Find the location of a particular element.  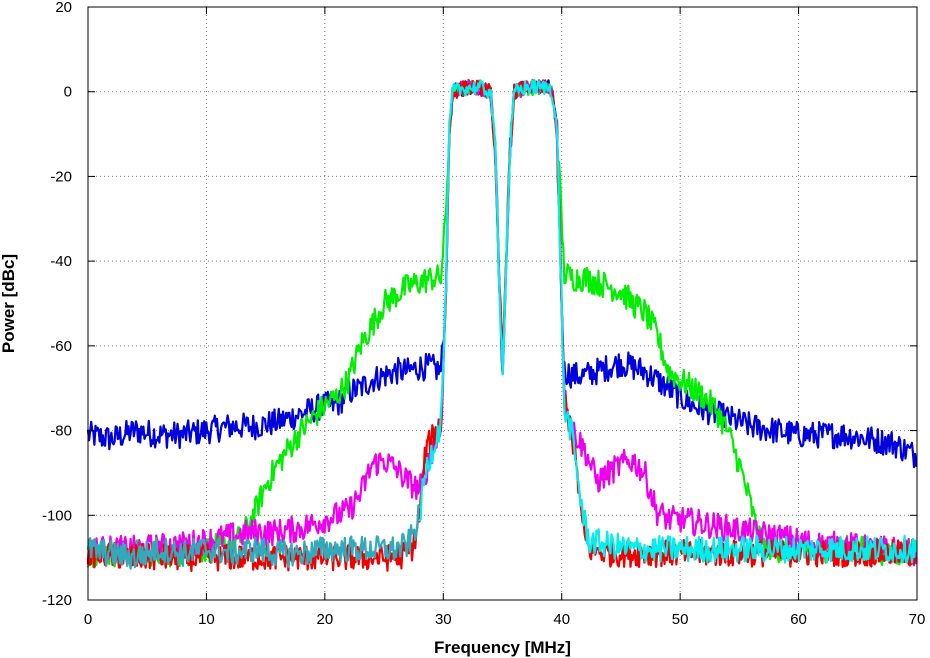

y-tick-label: -20 is located at coordinates (61, 176).